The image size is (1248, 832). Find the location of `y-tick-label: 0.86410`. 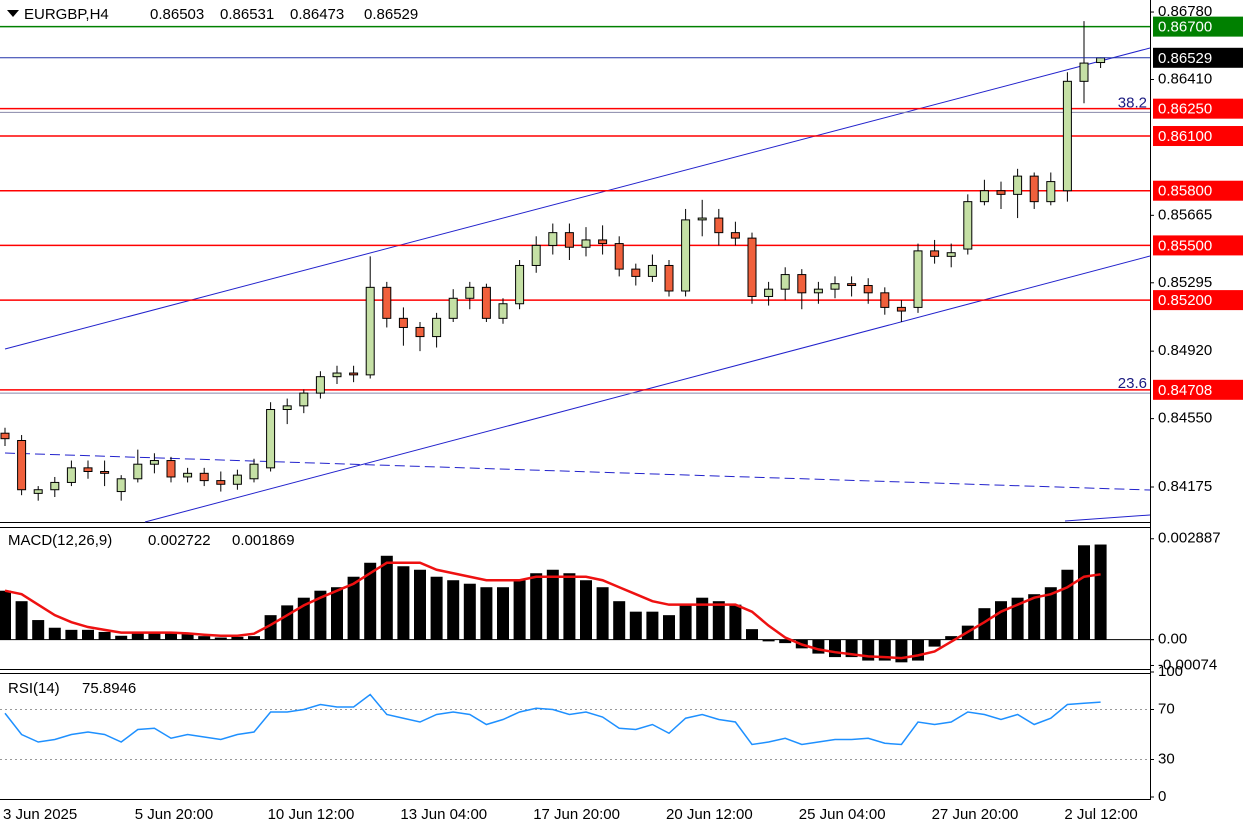

y-tick-label: 0.86410 is located at coordinates (1185, 78).